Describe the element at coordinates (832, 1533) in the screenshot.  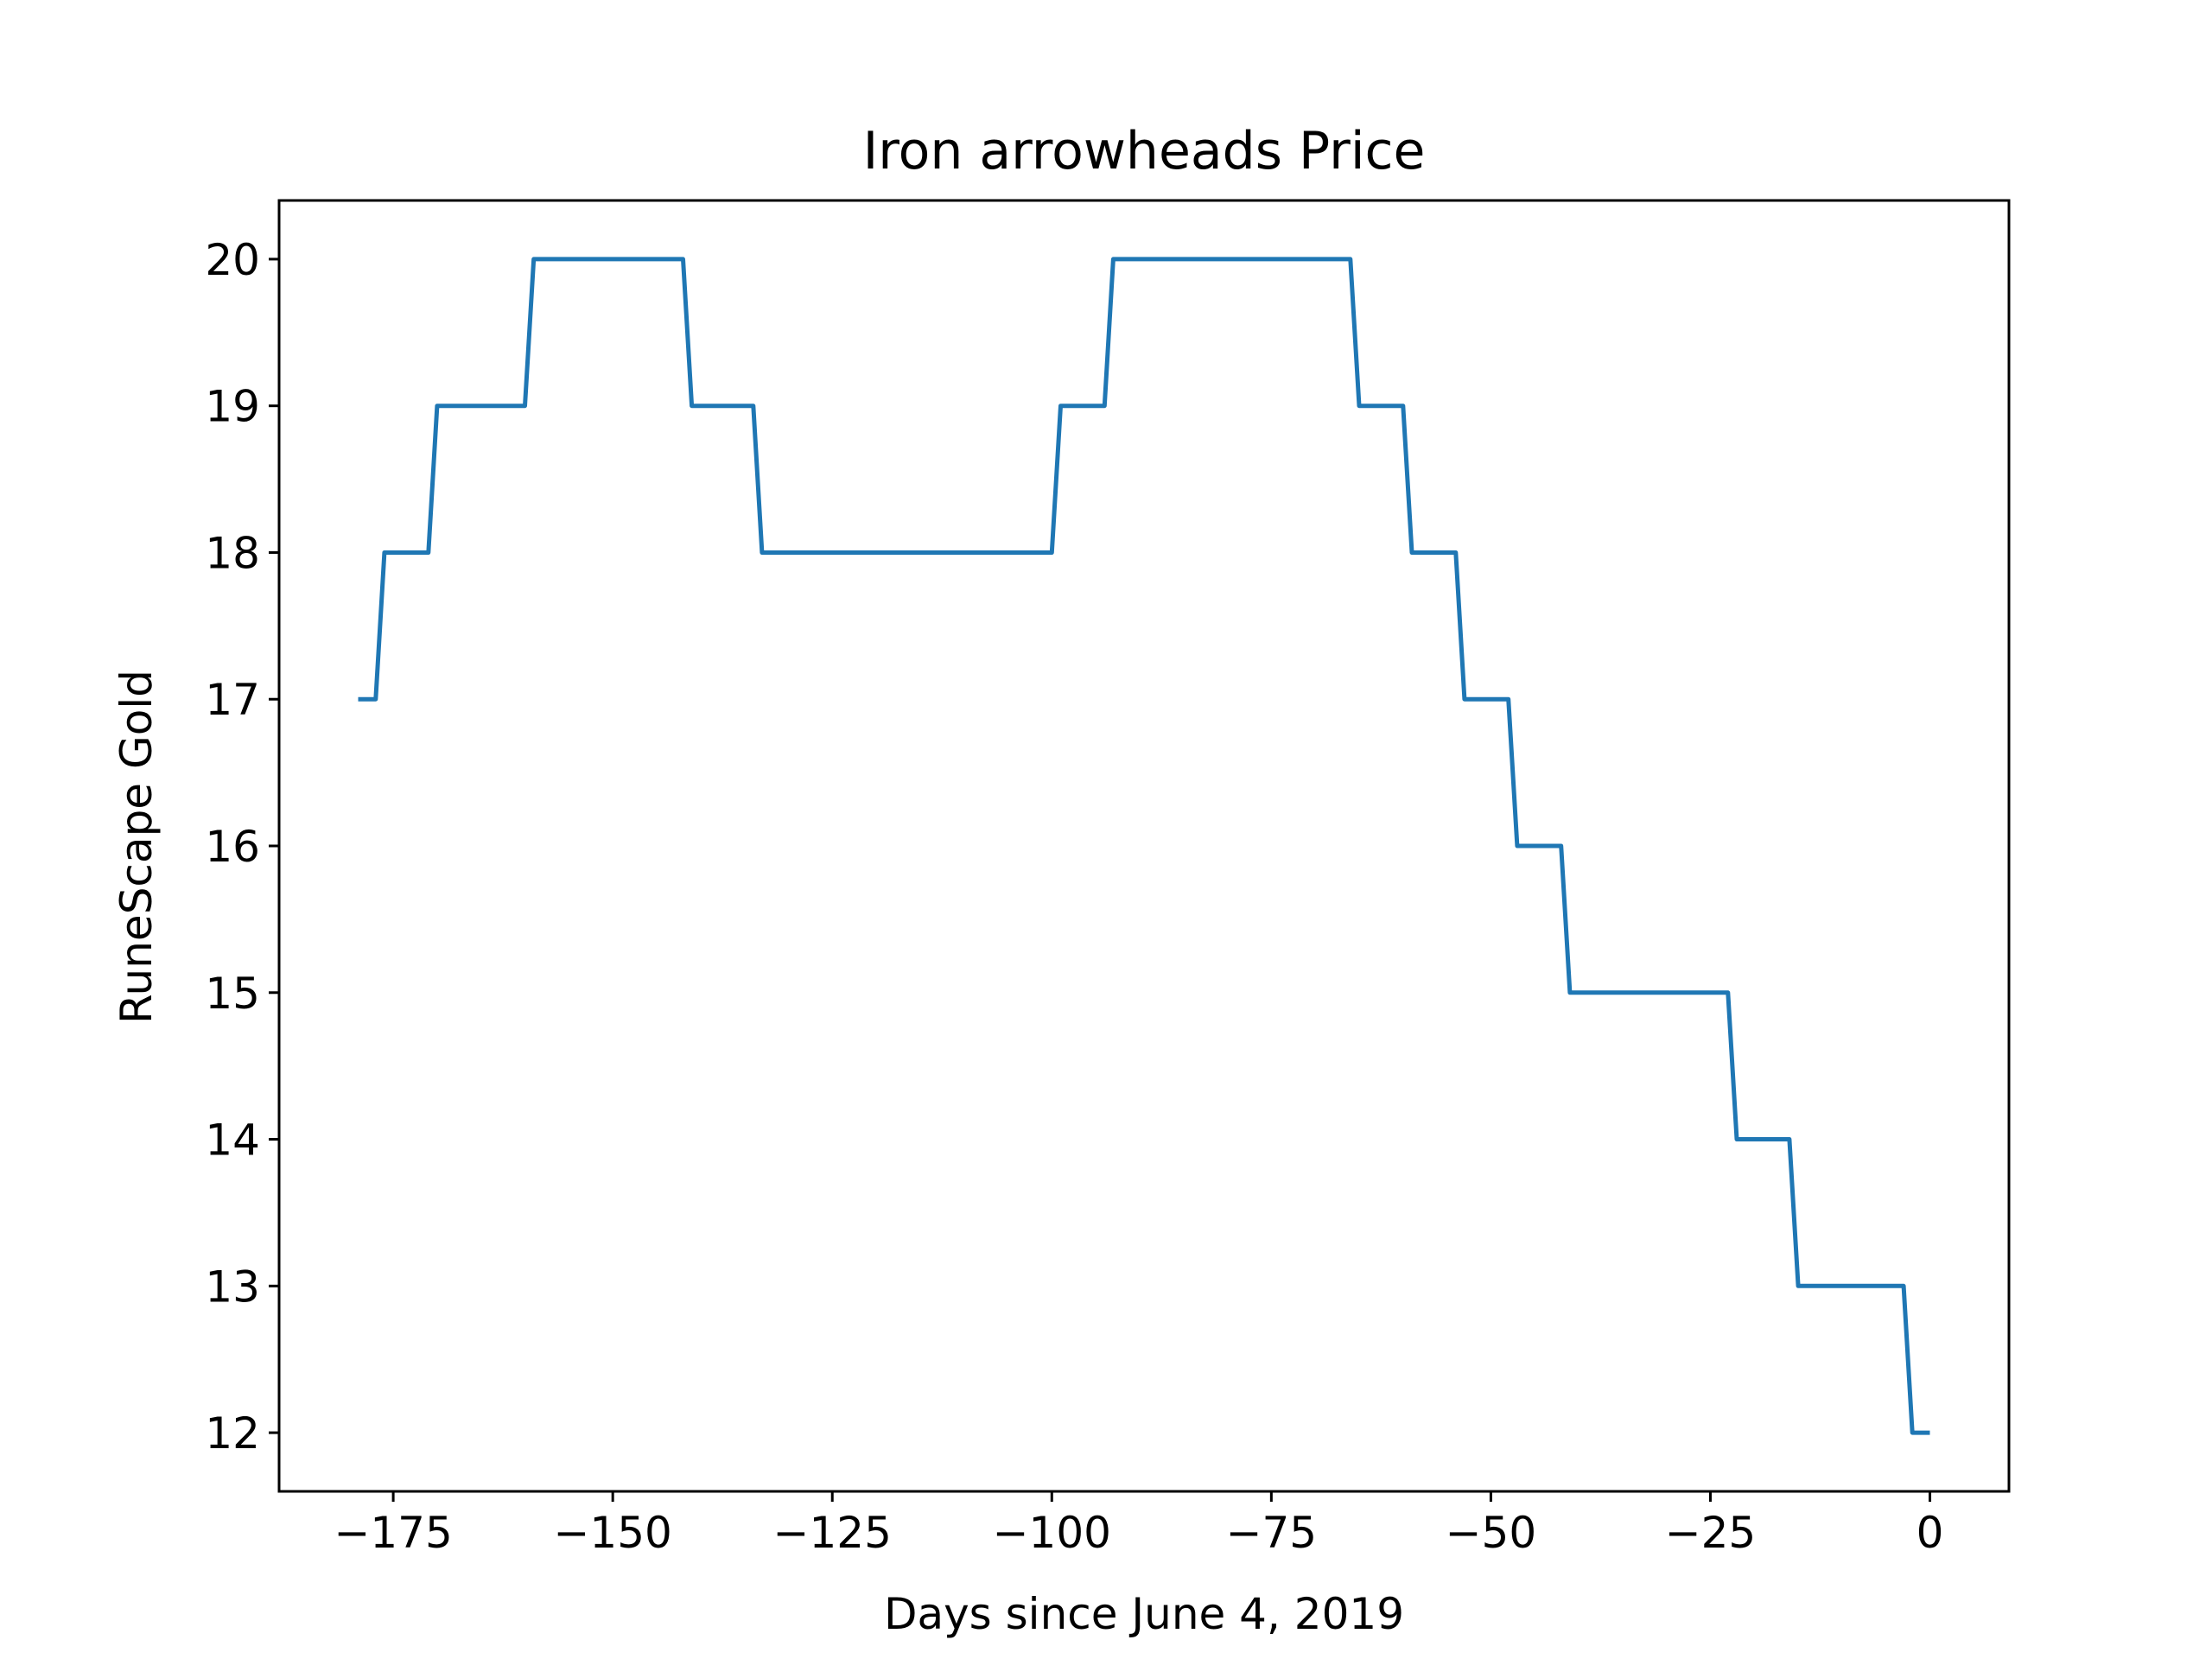
I see `x-tick-label: −125` at that location.